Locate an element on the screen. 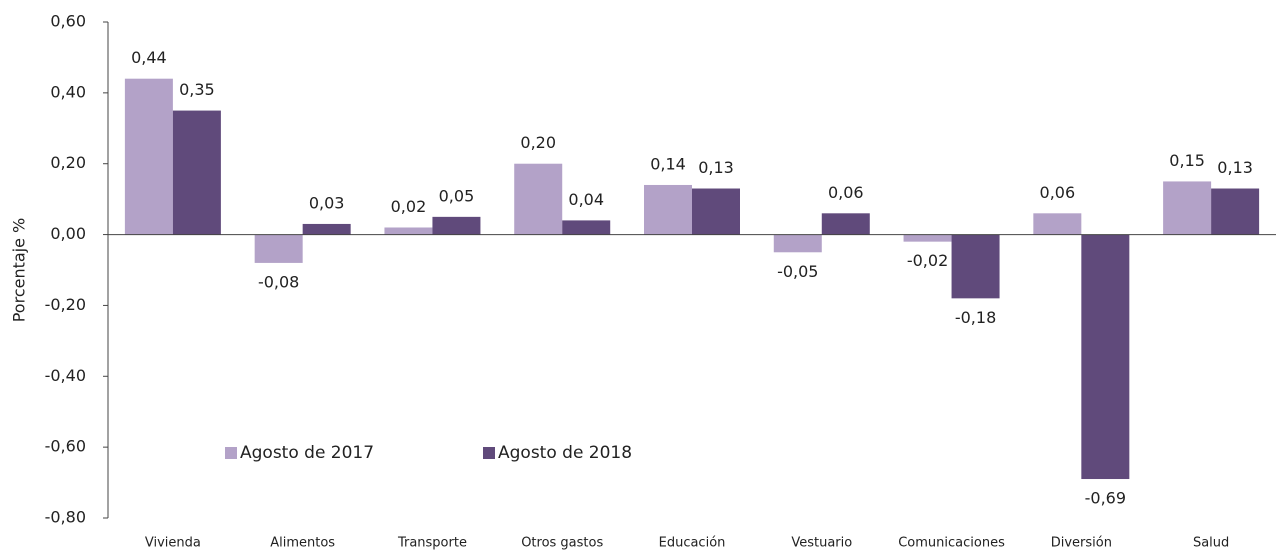 This screenshot has height=550, width=1279. data-label: 0,14 is located at coordinates (668, 163).